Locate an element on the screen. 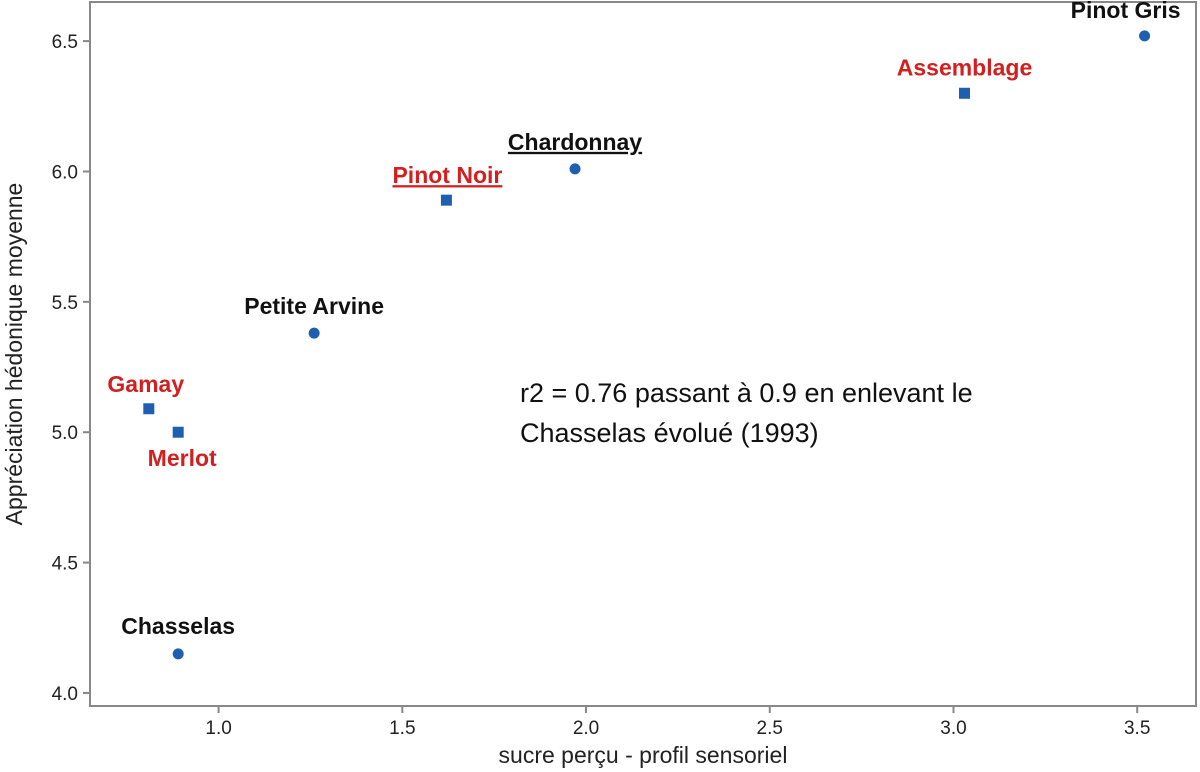  annotation-line-2: Chasselas évolué (1993) is located at coordinates (669, 433).